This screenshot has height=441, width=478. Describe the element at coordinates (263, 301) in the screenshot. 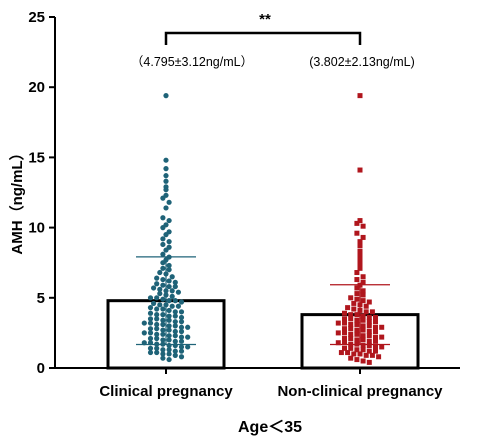

I see `error-bars` at that location.